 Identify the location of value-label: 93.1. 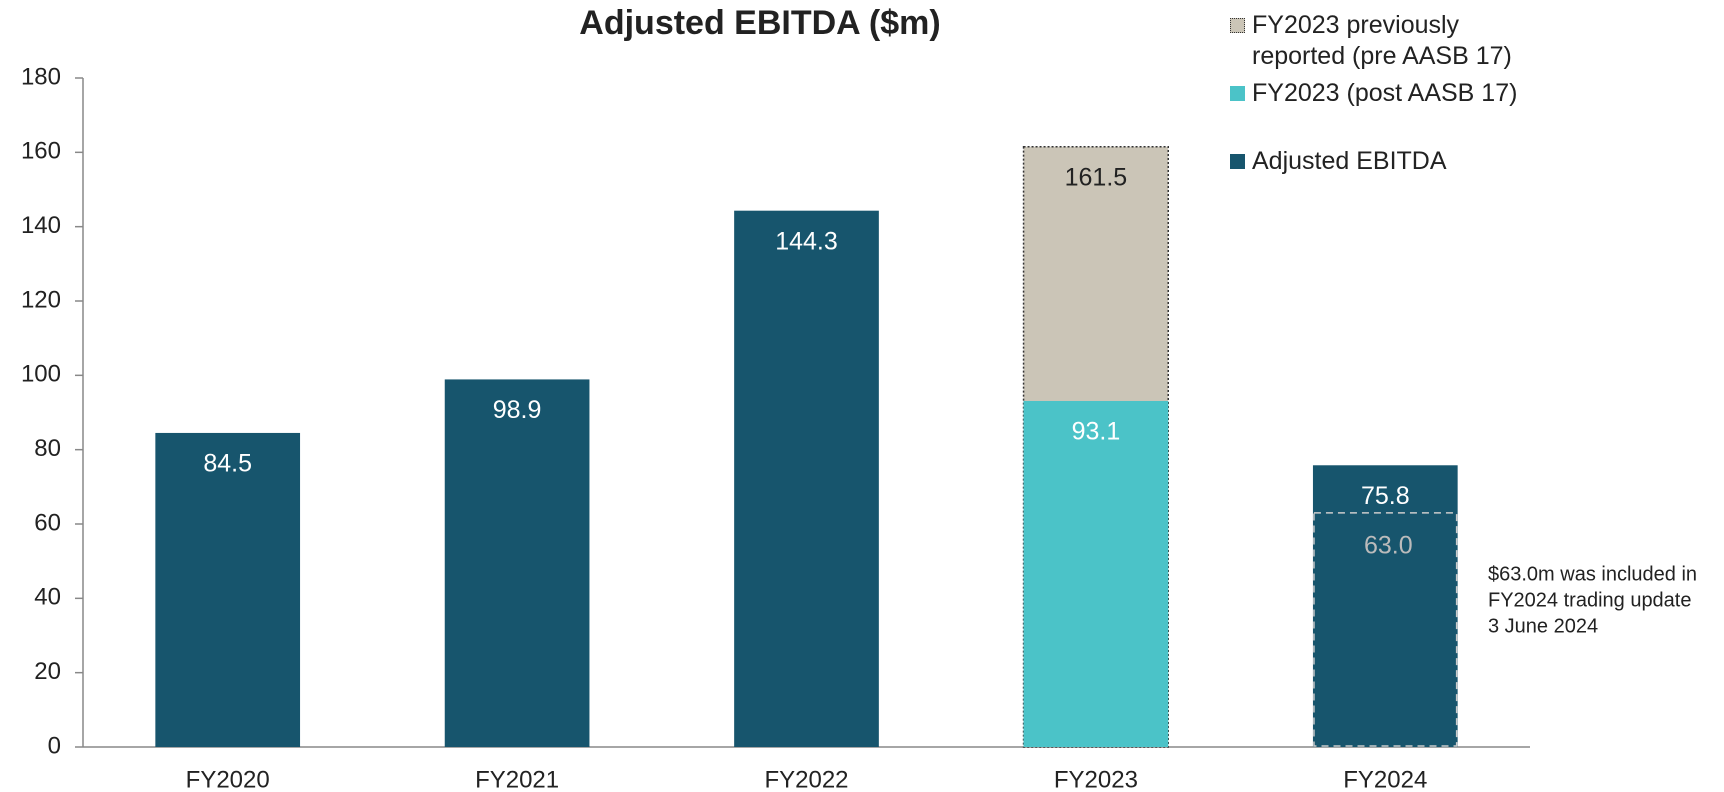
(1096, 432).